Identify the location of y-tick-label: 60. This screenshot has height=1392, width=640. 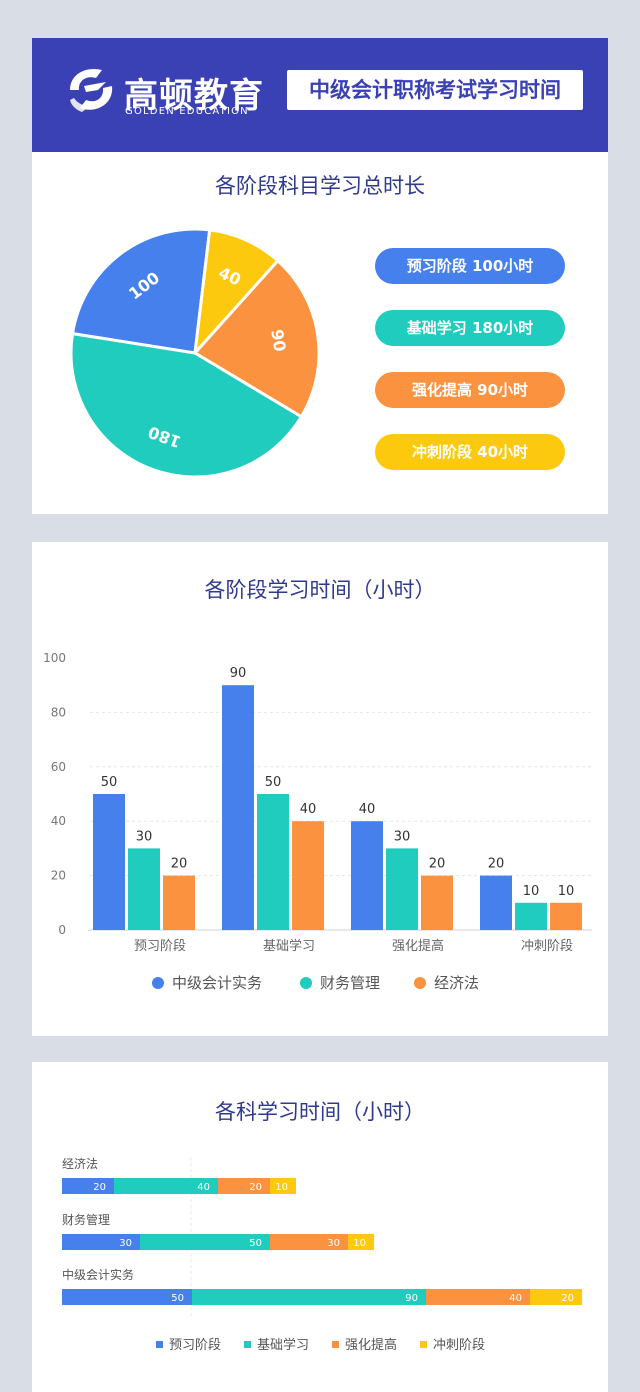
(58, 767).